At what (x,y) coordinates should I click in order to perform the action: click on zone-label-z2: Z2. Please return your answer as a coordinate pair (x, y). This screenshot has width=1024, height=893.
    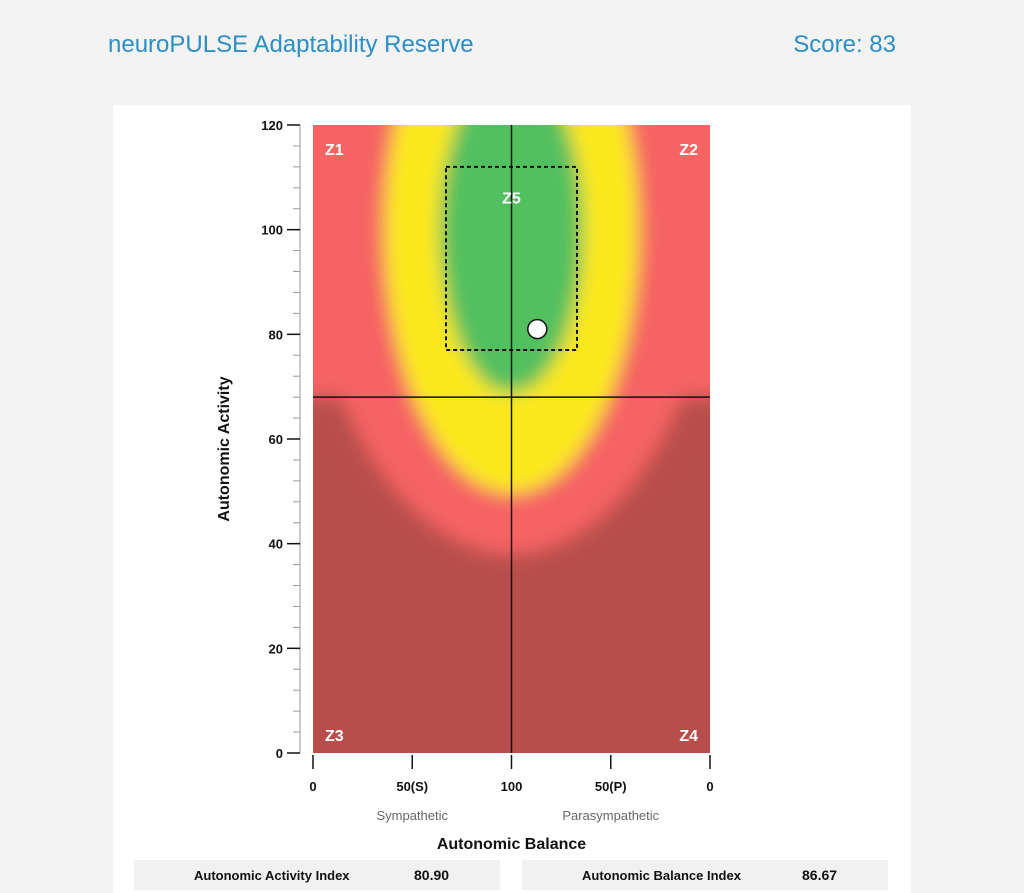
    Looking at the image, I should click on (688, 150).